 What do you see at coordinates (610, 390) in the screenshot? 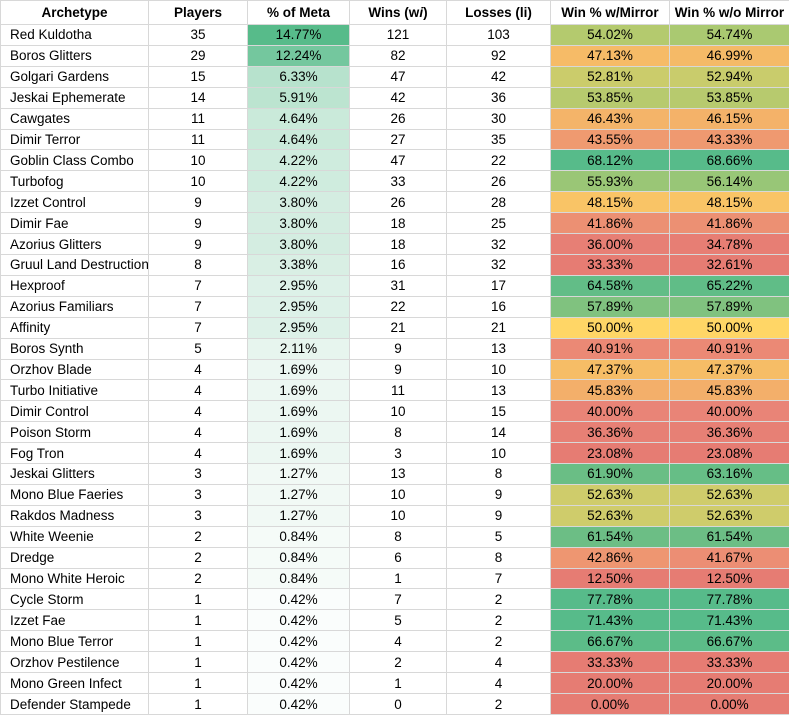
I see `cell-win-mirror: 45.83%` at bounding box center [610, 390].